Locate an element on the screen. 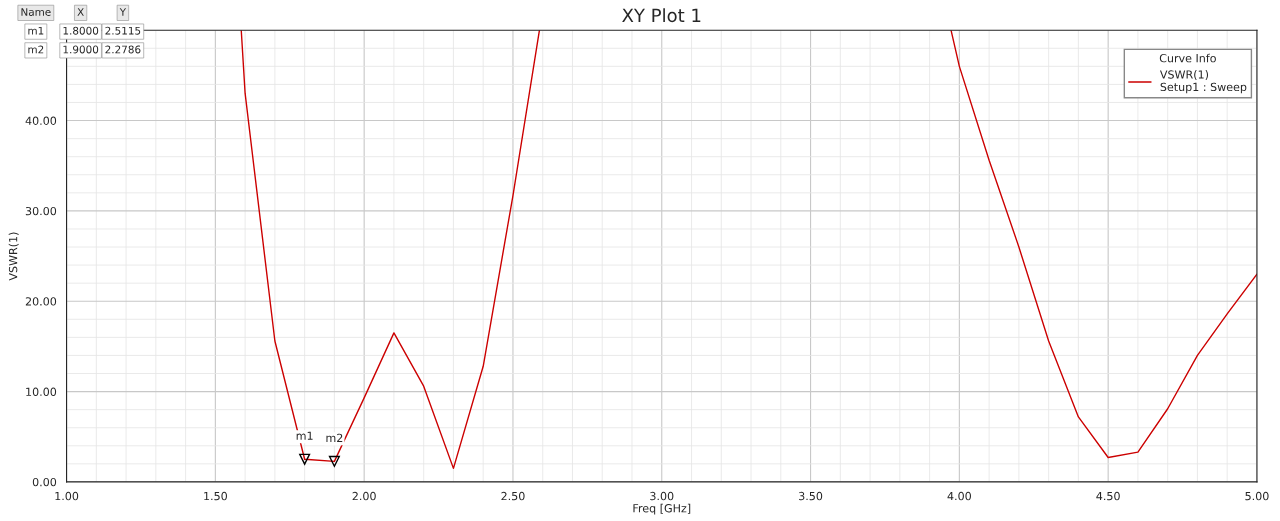 This screenshot has height=521, width=1280. x-tick-label: 2.50 is located at coordinates (513, 496).